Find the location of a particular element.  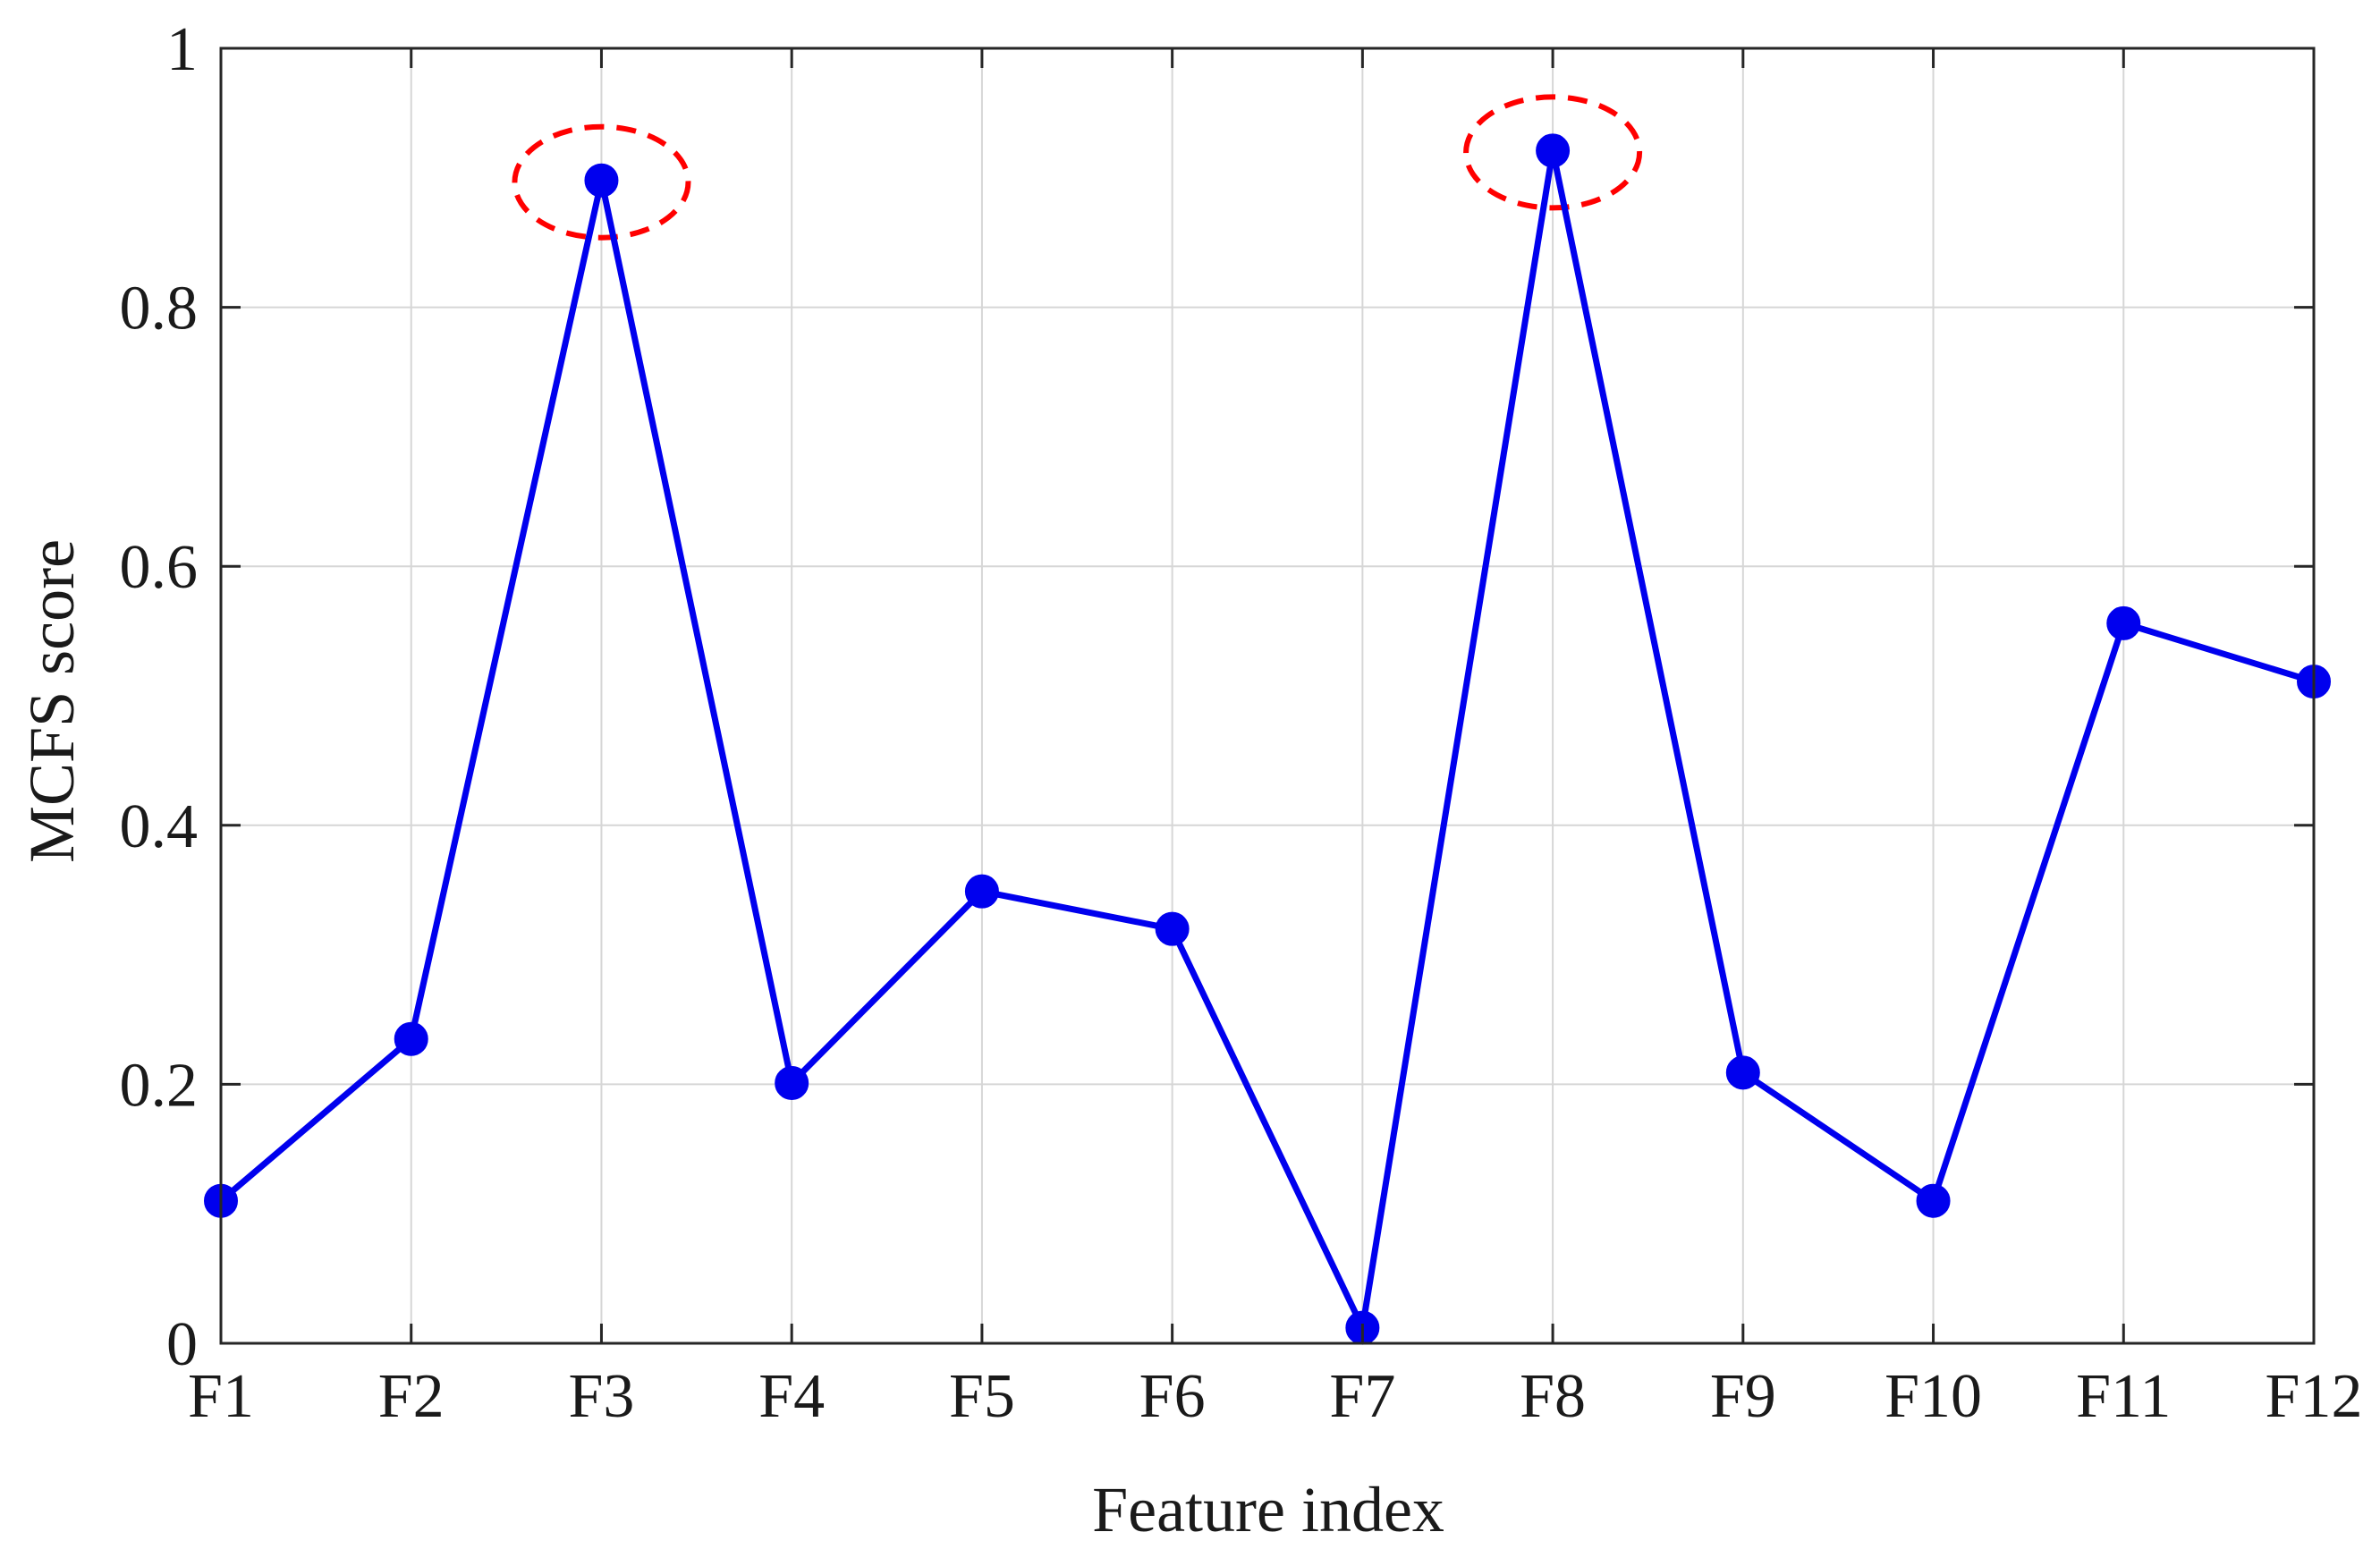

y-tick-label: 1 is located at coordinates (182, 49).